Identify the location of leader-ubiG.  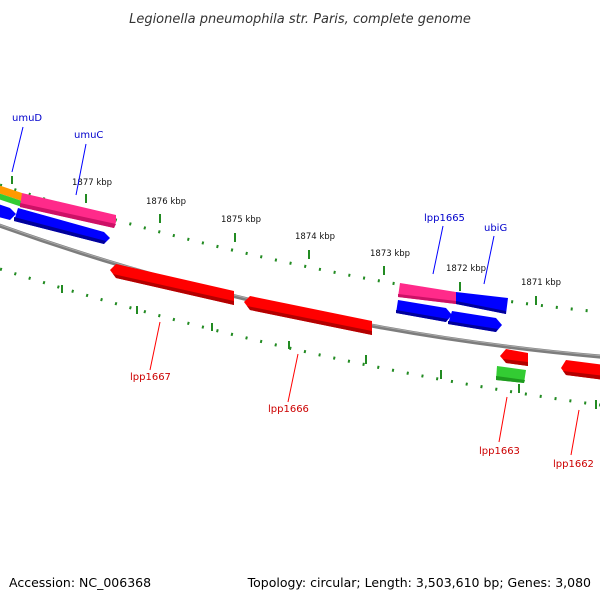
(489, 260).